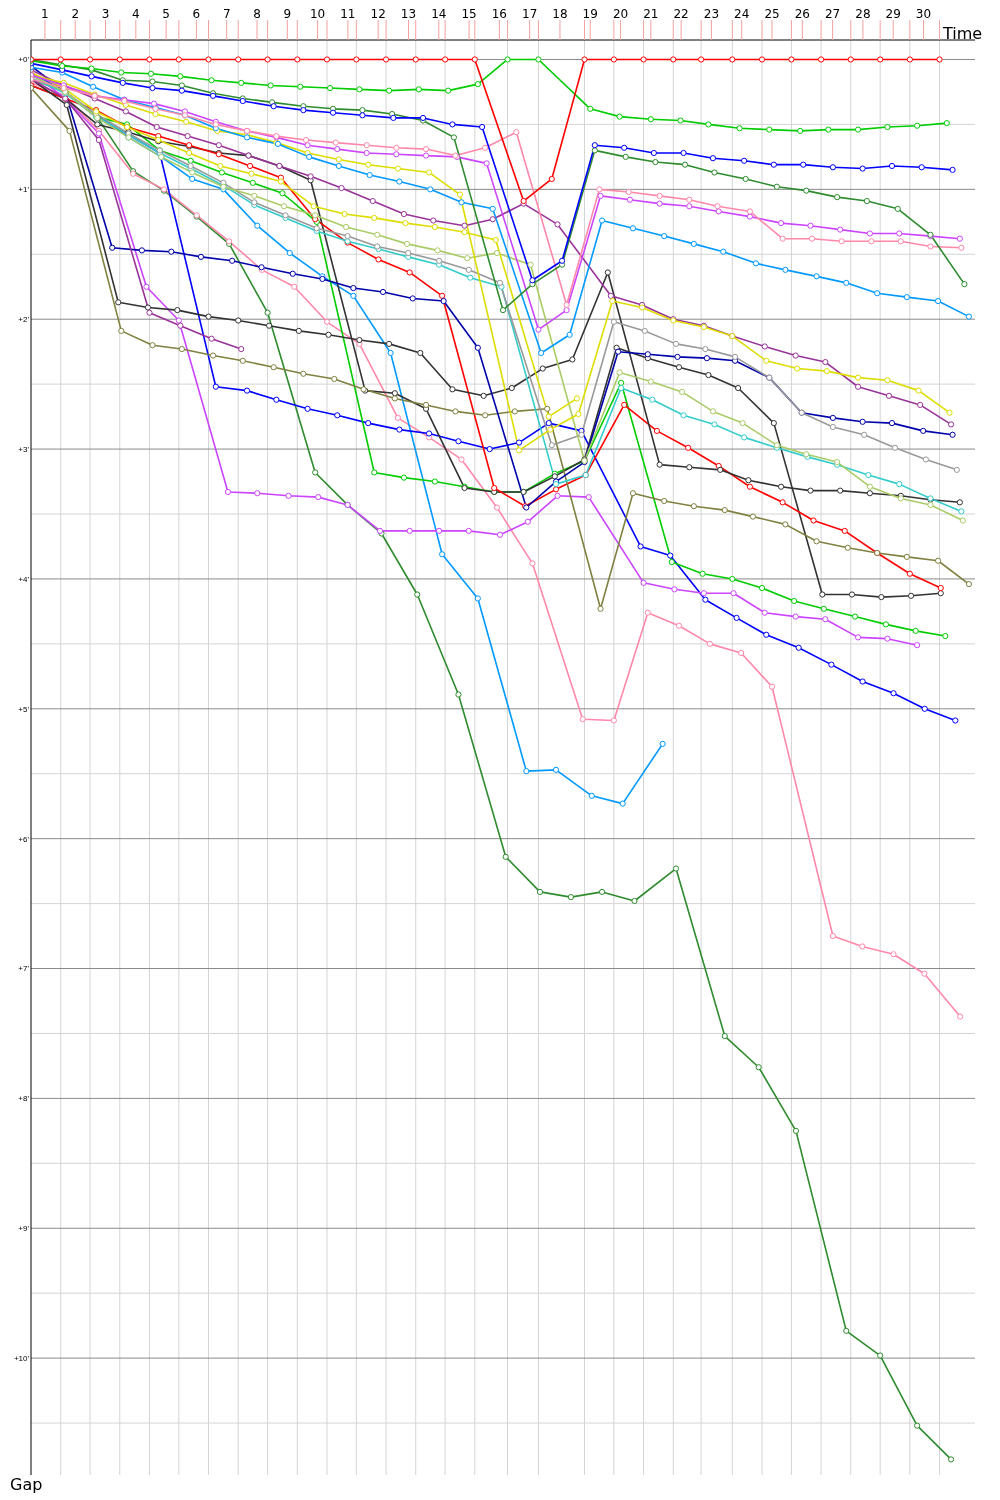 Image resolution: width=1000 pixels, height=1500 pixels. Describe the element at coordinates (378, 14) in the screenshot. I see `x-tick-label: 12` at that location.